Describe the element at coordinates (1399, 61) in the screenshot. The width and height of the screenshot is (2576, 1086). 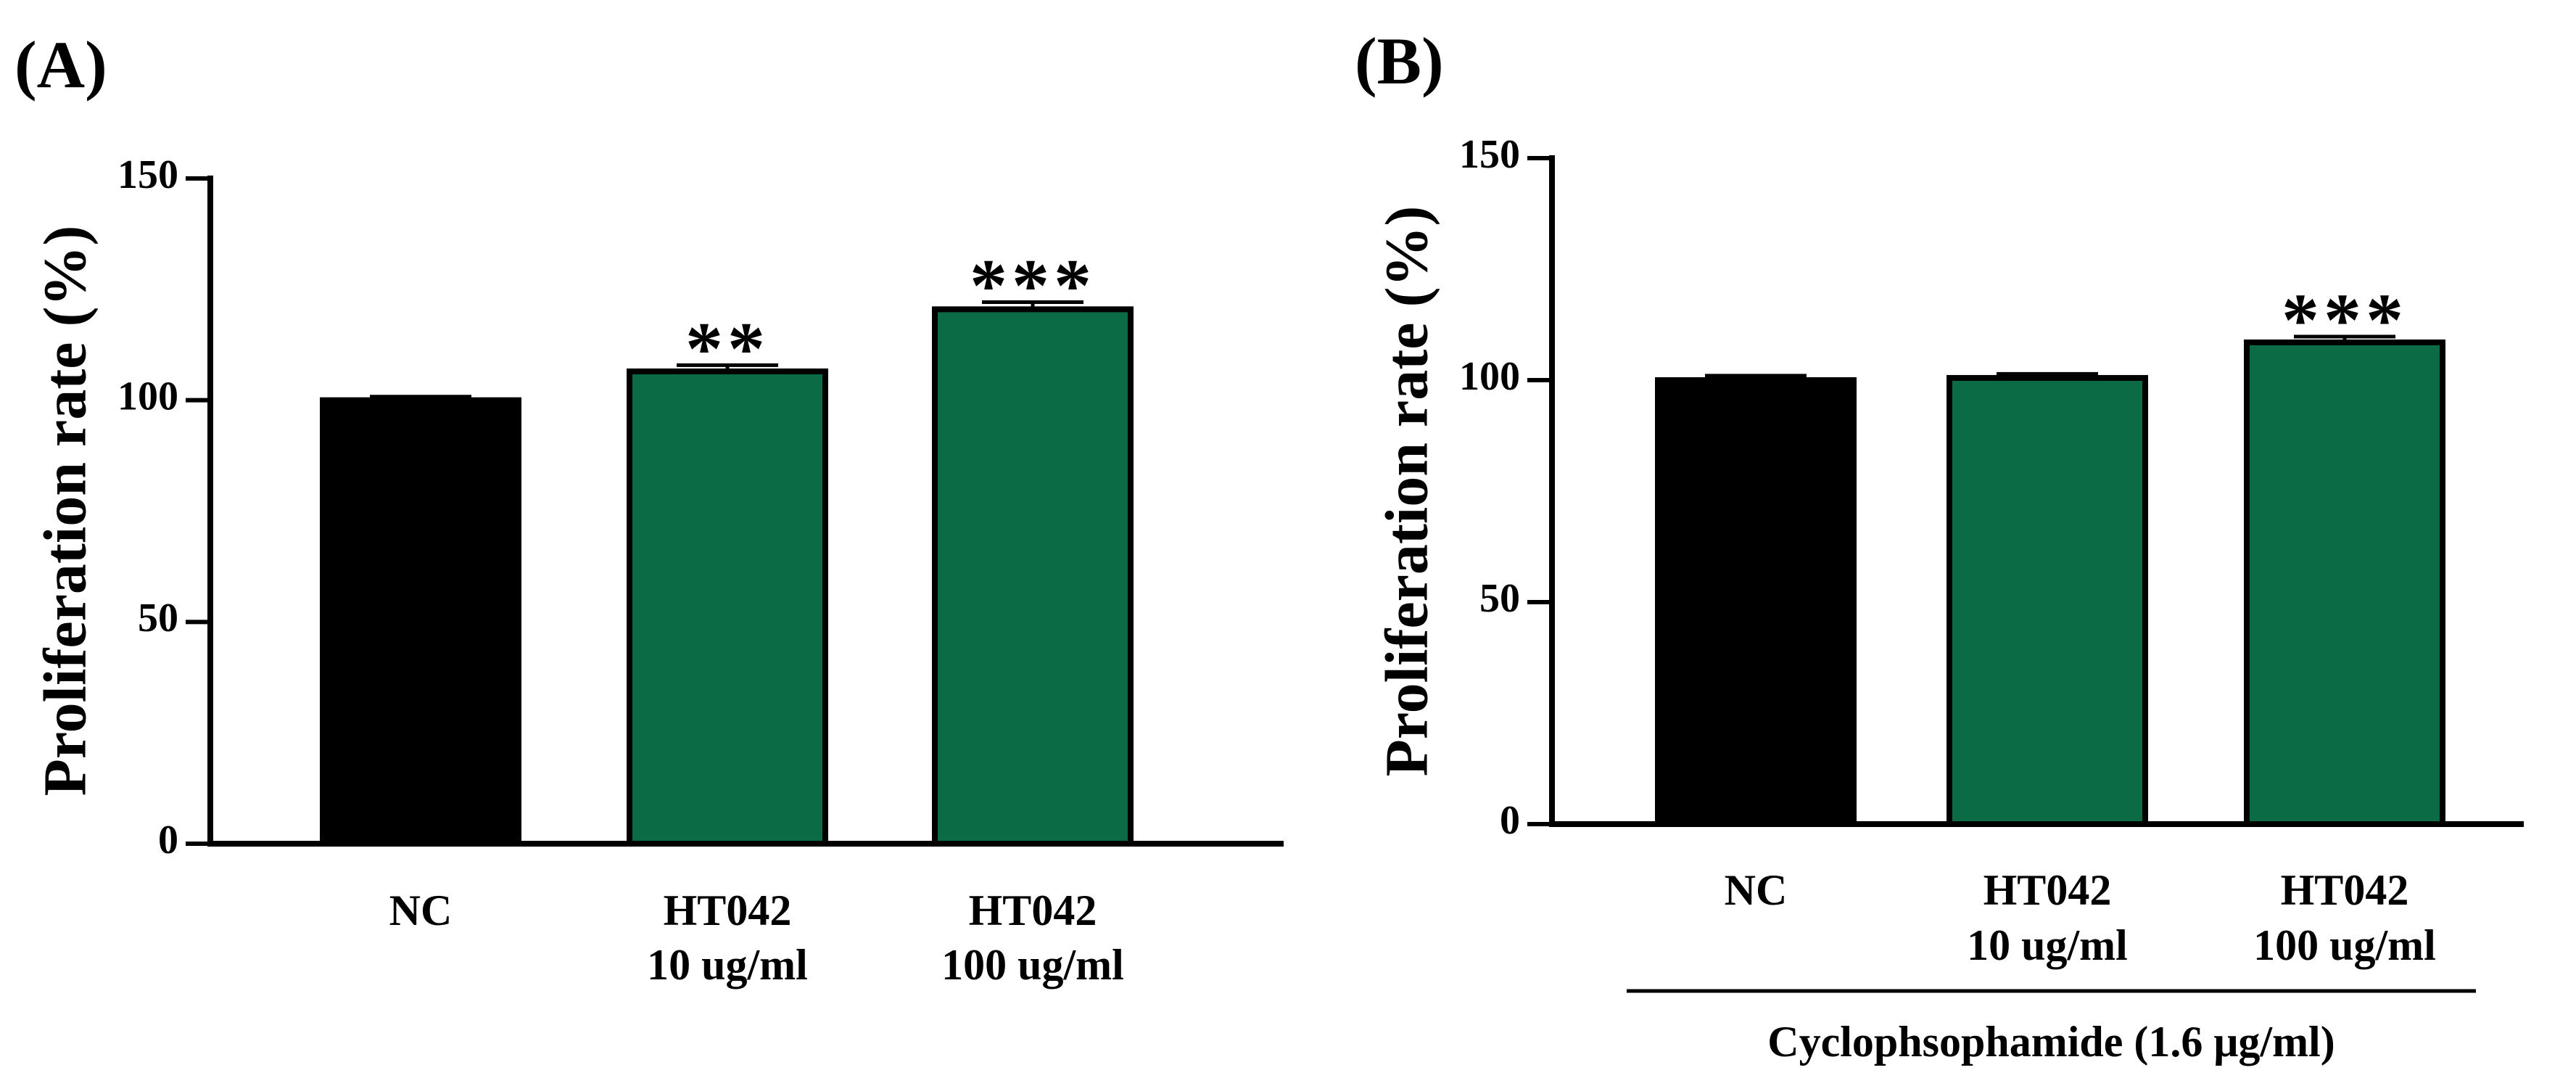
I see `panel-label: (B)` at that location.